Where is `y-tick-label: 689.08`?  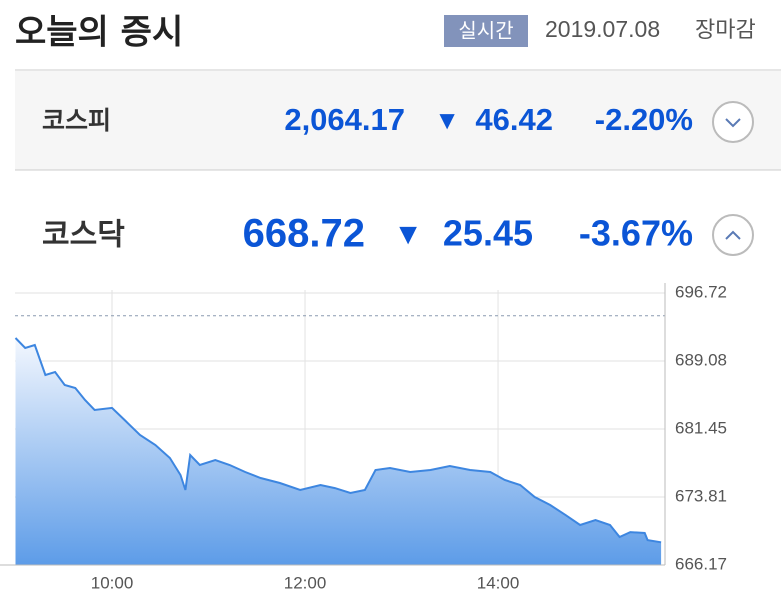 y-tick-label: 689.08 is located at coordinates (701, 360).